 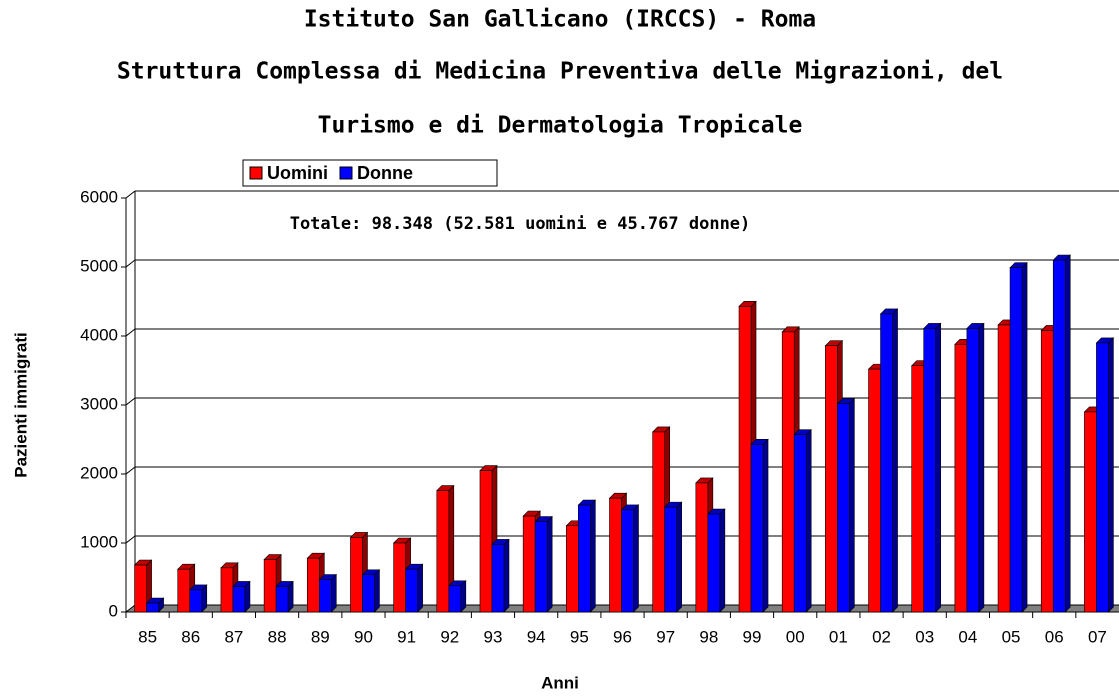 I want to click on x-tick-label: 01, so click(x=838, y=636).